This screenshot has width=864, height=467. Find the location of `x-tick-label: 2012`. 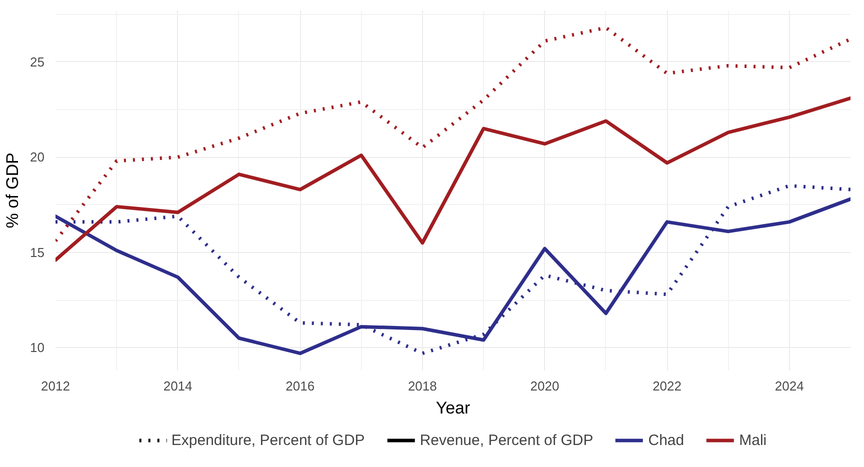

x-tick-label: 2012 is located at coordinates (55, 386).